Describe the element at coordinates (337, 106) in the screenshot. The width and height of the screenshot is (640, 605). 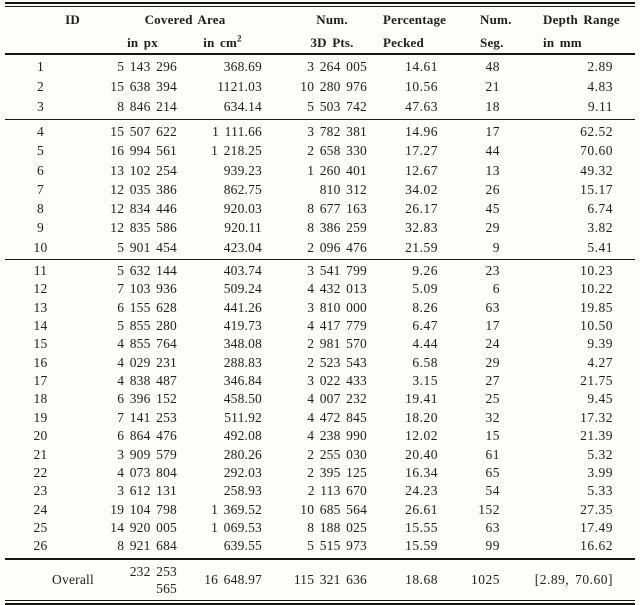
I see `cell-3d-points: 5 503 742` at that location.